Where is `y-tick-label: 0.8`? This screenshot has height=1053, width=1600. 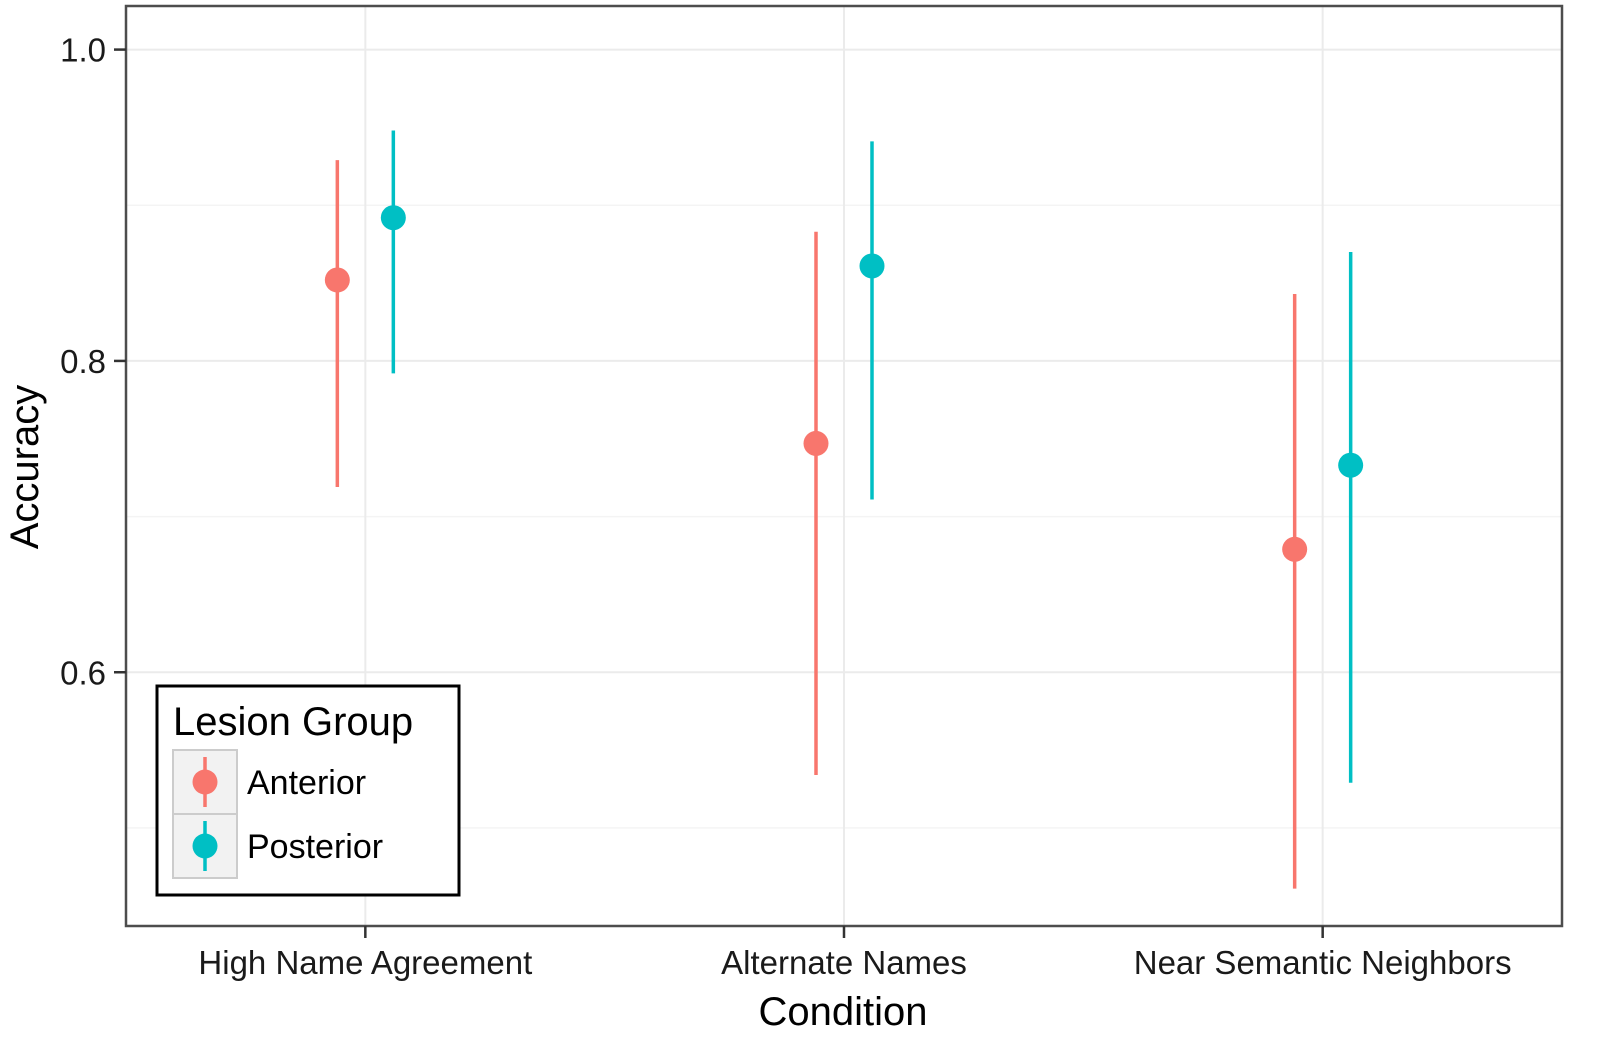 y-tick-label: 0.8 is located at coordinates (83, 361).